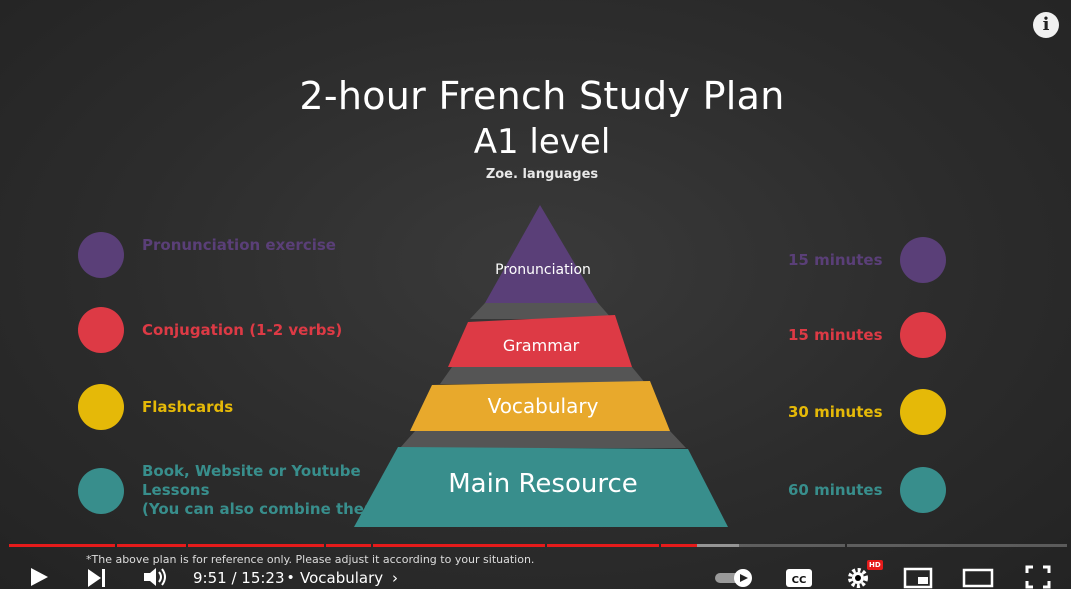 Image resolution: width=1071 pixels, height=589 pixels. I want to click on captions-icon: CC, so click(799, 578).